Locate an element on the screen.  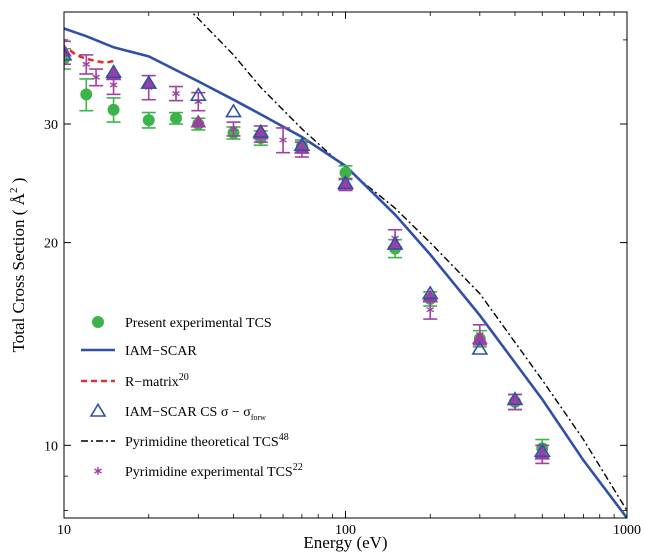
legend-label-present: Present experimental TCS is located at coordinates (198, 323).